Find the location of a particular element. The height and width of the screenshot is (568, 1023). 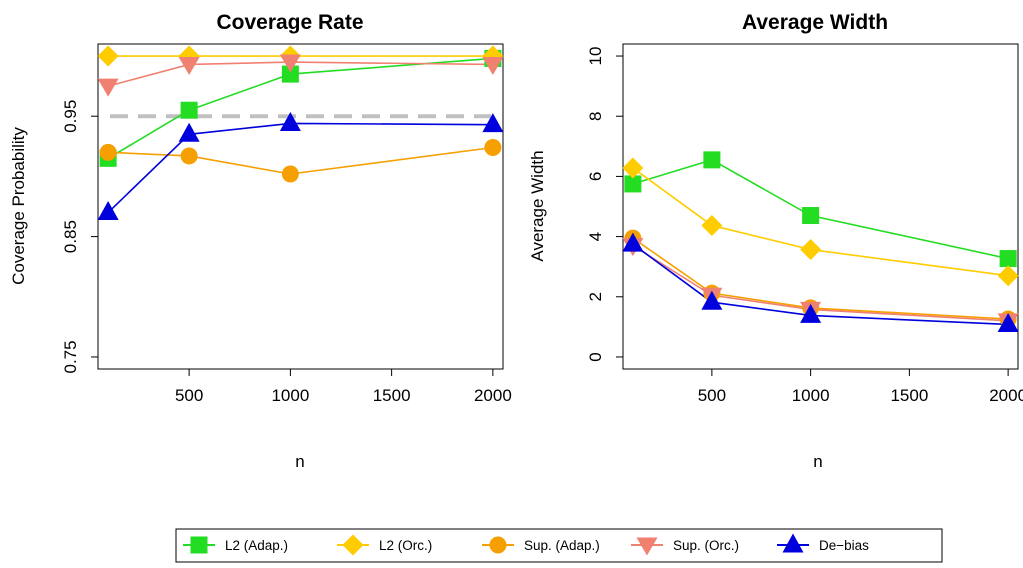

coverage-rate-title: Coverage Rate is located at coordinates (289, 22).